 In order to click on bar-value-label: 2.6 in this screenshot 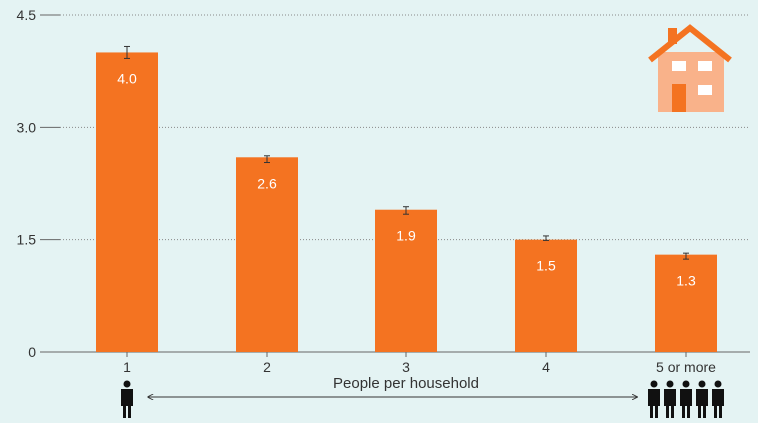, I will do `click(267, 183)`.